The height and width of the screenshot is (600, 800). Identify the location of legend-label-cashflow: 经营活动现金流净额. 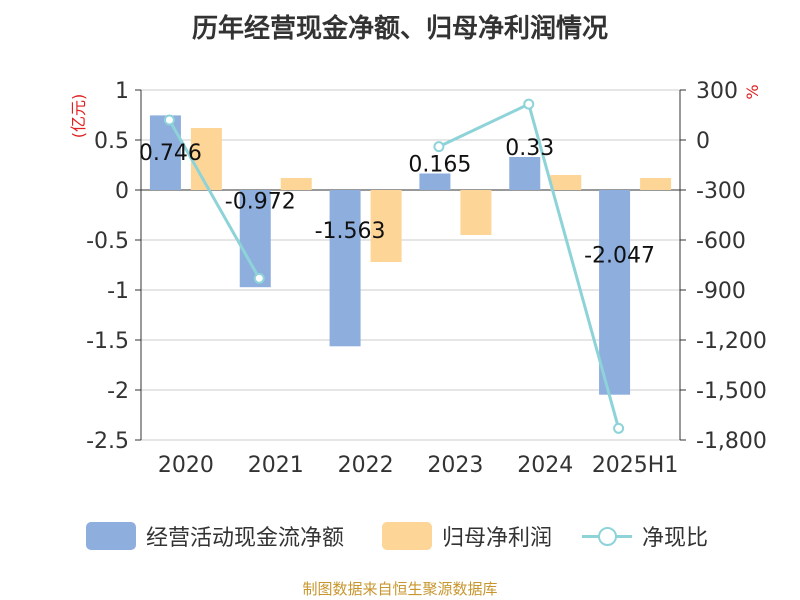
(245, 538).